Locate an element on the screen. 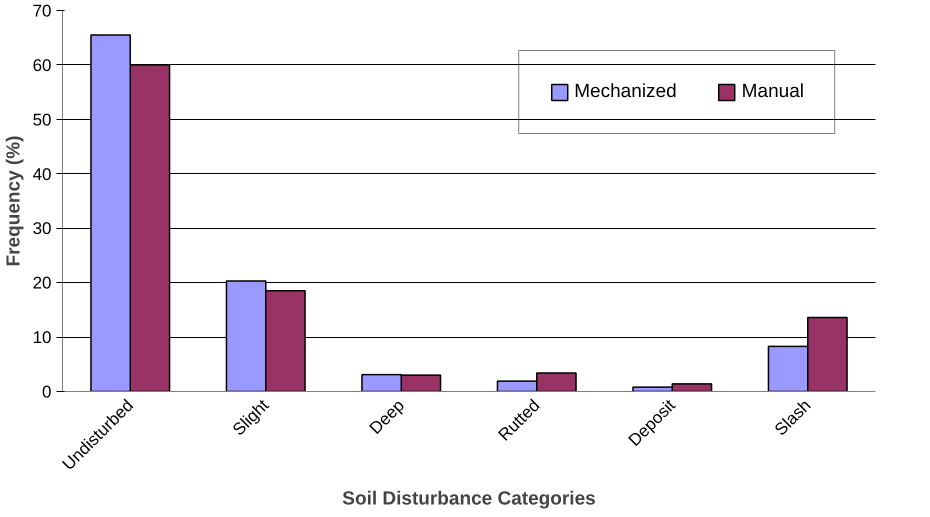  y-tick-label: 0 is located at coordinates (47, 392).